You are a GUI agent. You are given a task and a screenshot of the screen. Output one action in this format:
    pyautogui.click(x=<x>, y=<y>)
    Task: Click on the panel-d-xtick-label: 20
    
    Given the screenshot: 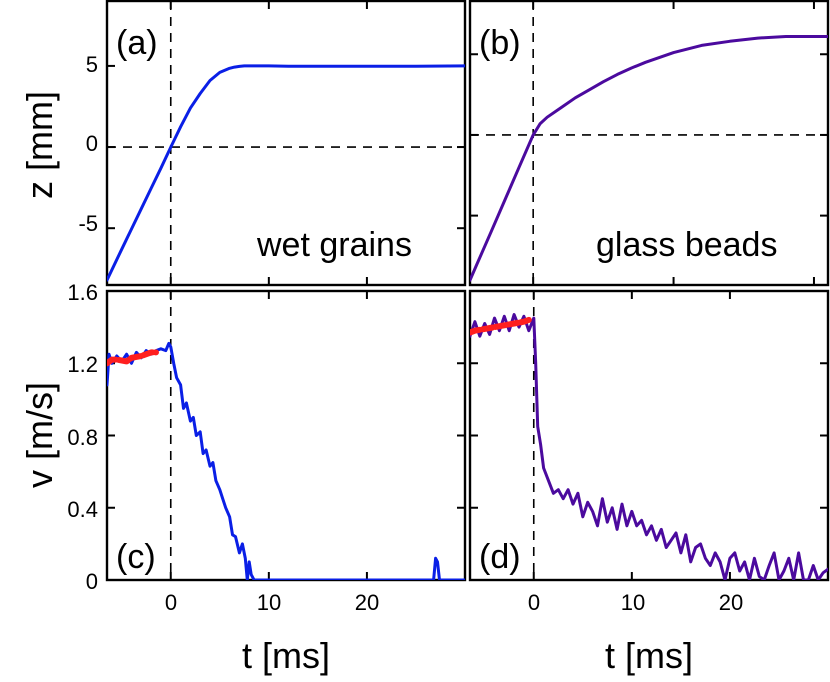 What is the action you would take?
    pyautogui.click(x=731, y=602)
    